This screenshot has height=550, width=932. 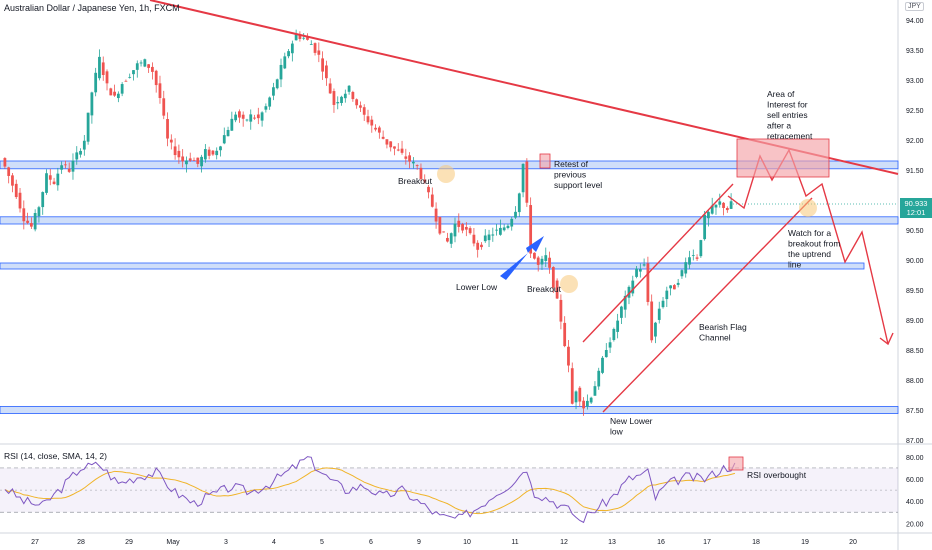 I want to click on retest-box, so click(x=545, y=161).